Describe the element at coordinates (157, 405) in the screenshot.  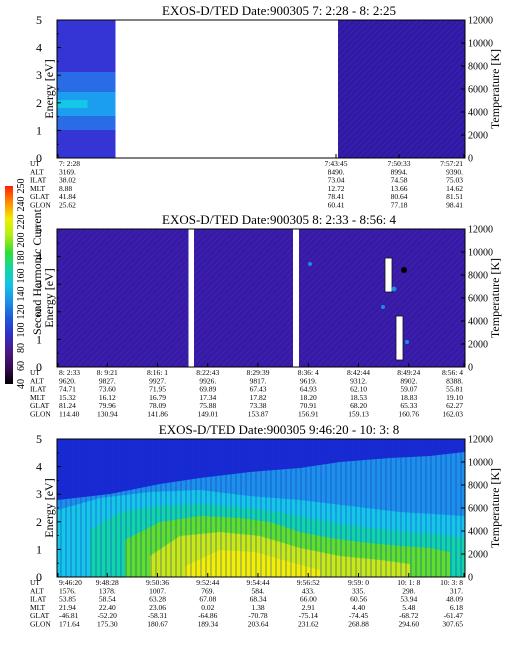
I see `table-cell: 78.09` at that location.